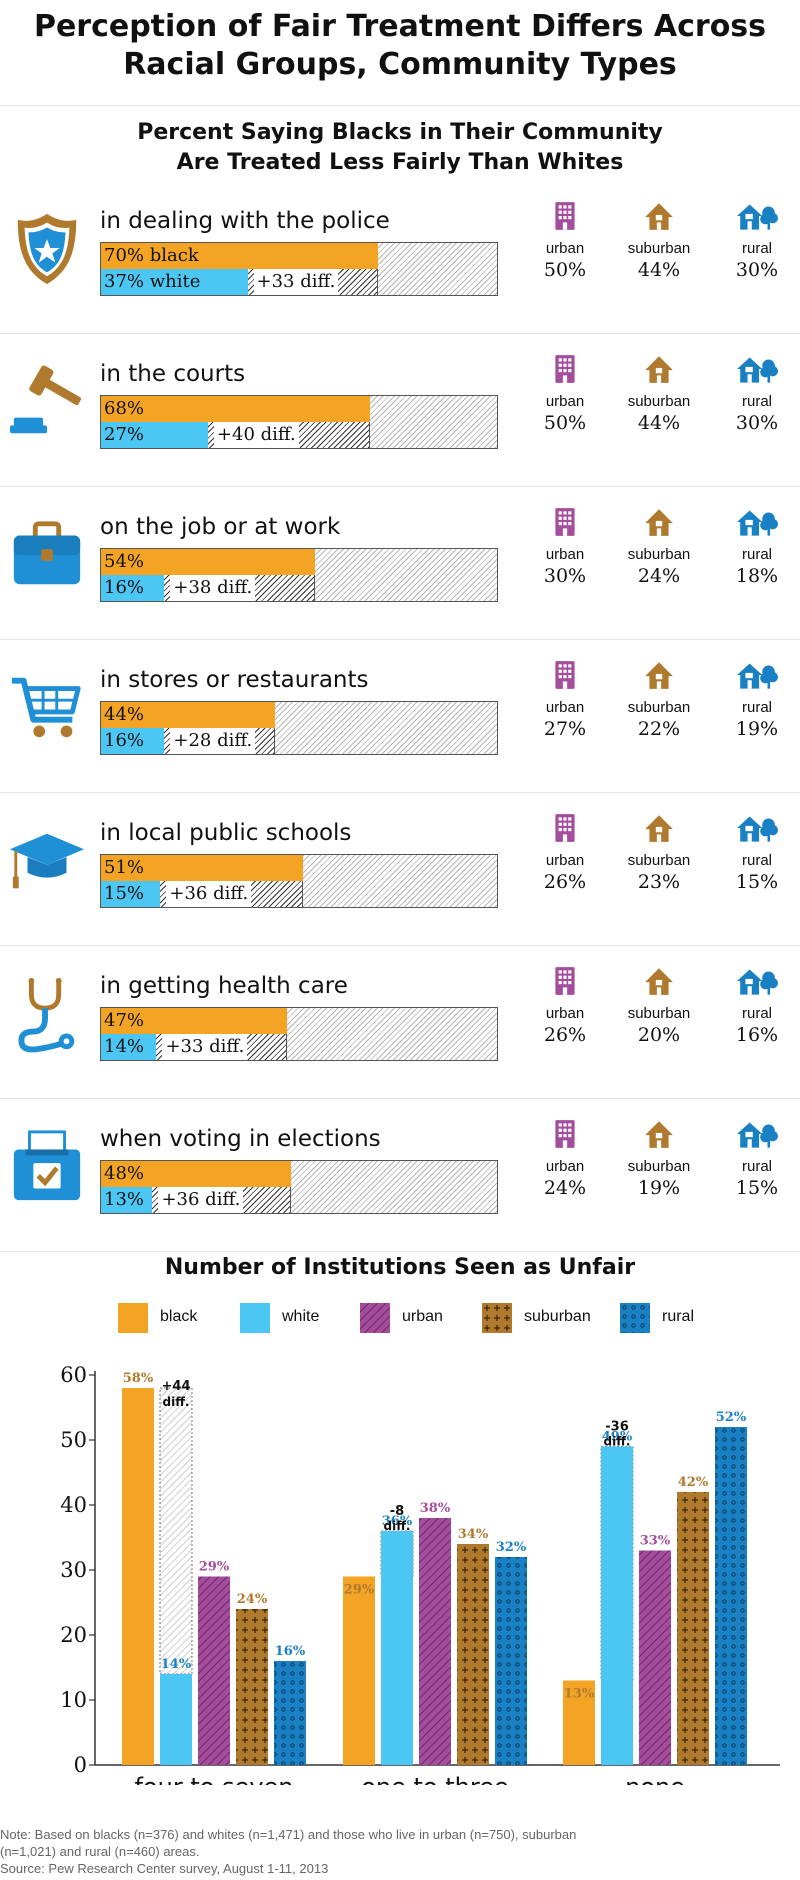 This screenshot has height=1880, width=800. I want to click on house-icon, so click(659, 522).